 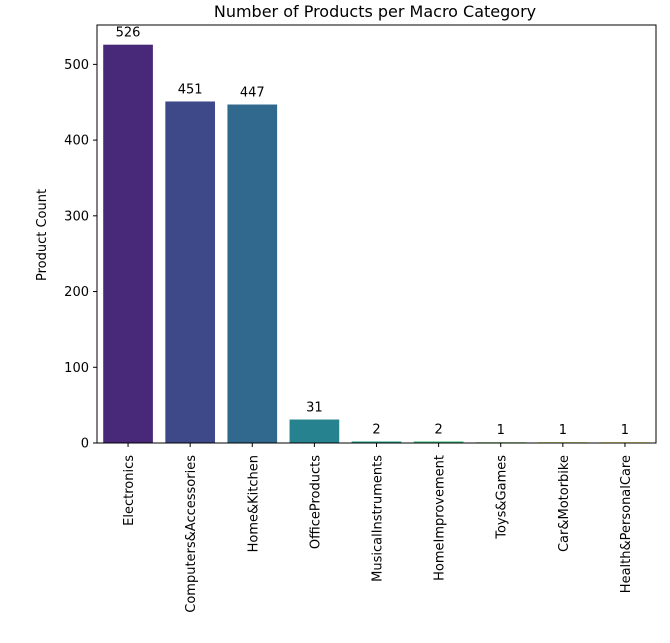 What do you see at coordinates (128, 33) in the screenshot?
I see `bar-data-label: 526` at bounding box center [128, 33].